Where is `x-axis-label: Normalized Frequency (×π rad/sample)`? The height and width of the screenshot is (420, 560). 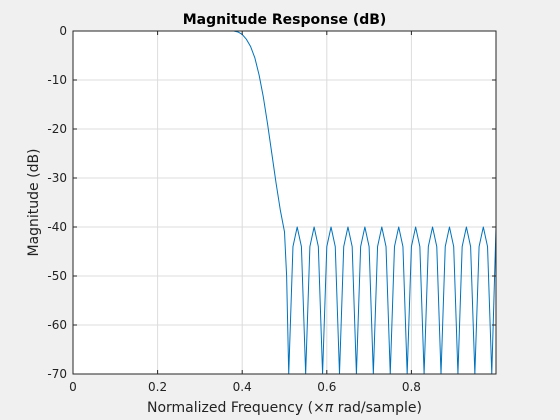
x-axis-label: Normalized Frequency (×π rad/sample) is located at coordinates (284, 408).